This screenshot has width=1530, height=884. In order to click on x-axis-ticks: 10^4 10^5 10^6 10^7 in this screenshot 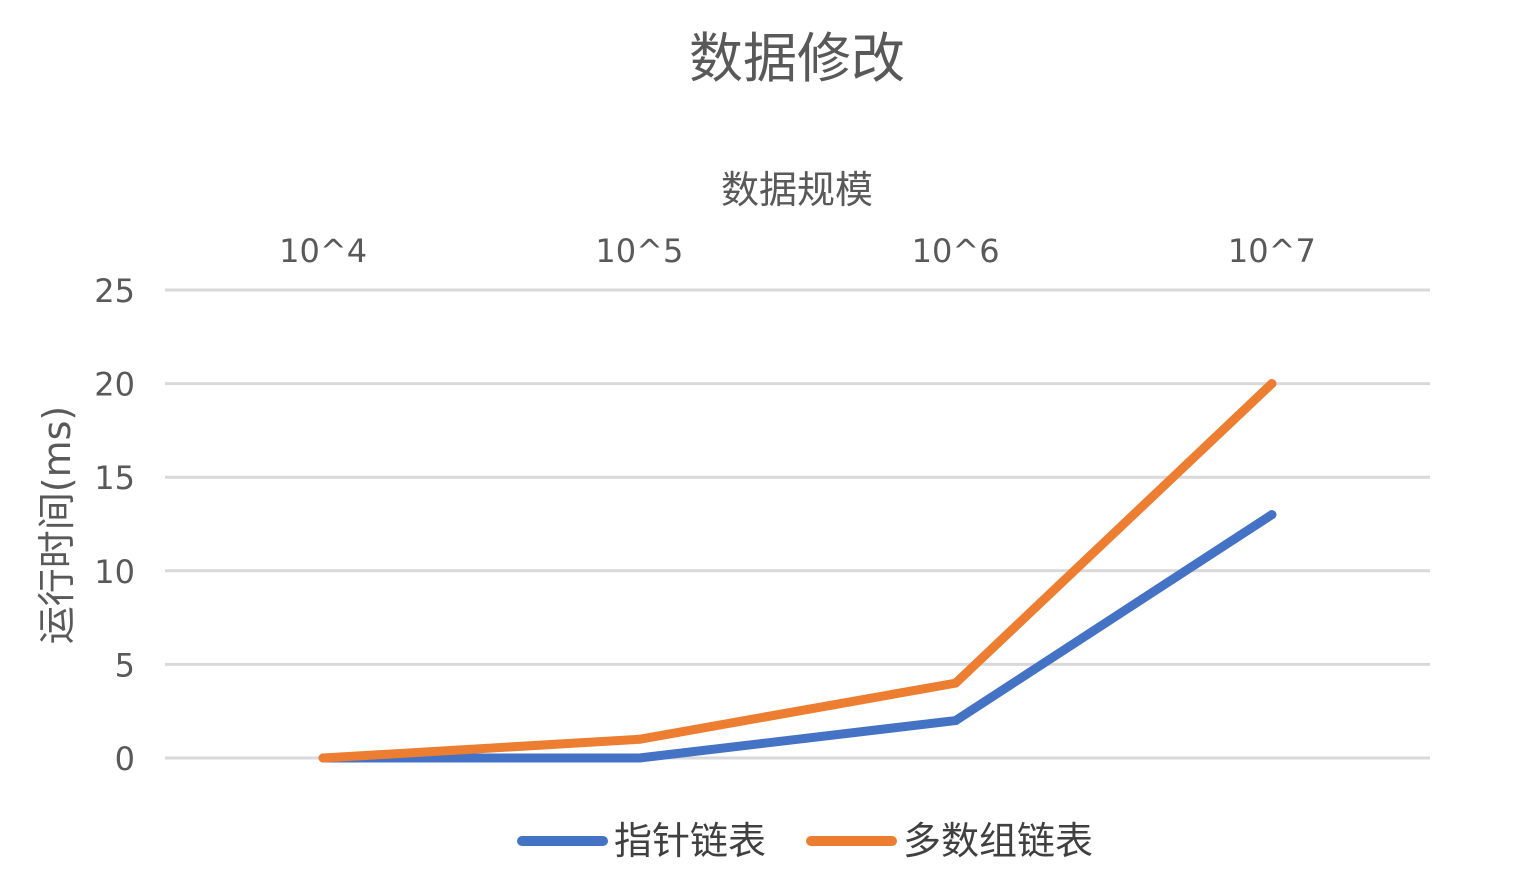, I will do `click(797, 251)`.